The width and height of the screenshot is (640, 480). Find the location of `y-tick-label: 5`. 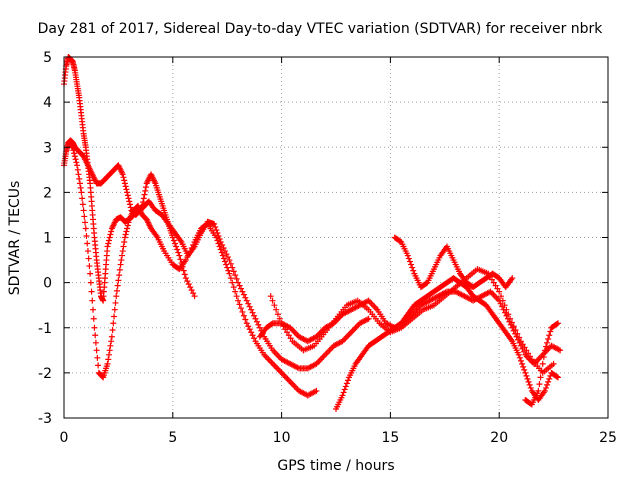

y-tick-label: 5 is located at coordinates (47, 58).